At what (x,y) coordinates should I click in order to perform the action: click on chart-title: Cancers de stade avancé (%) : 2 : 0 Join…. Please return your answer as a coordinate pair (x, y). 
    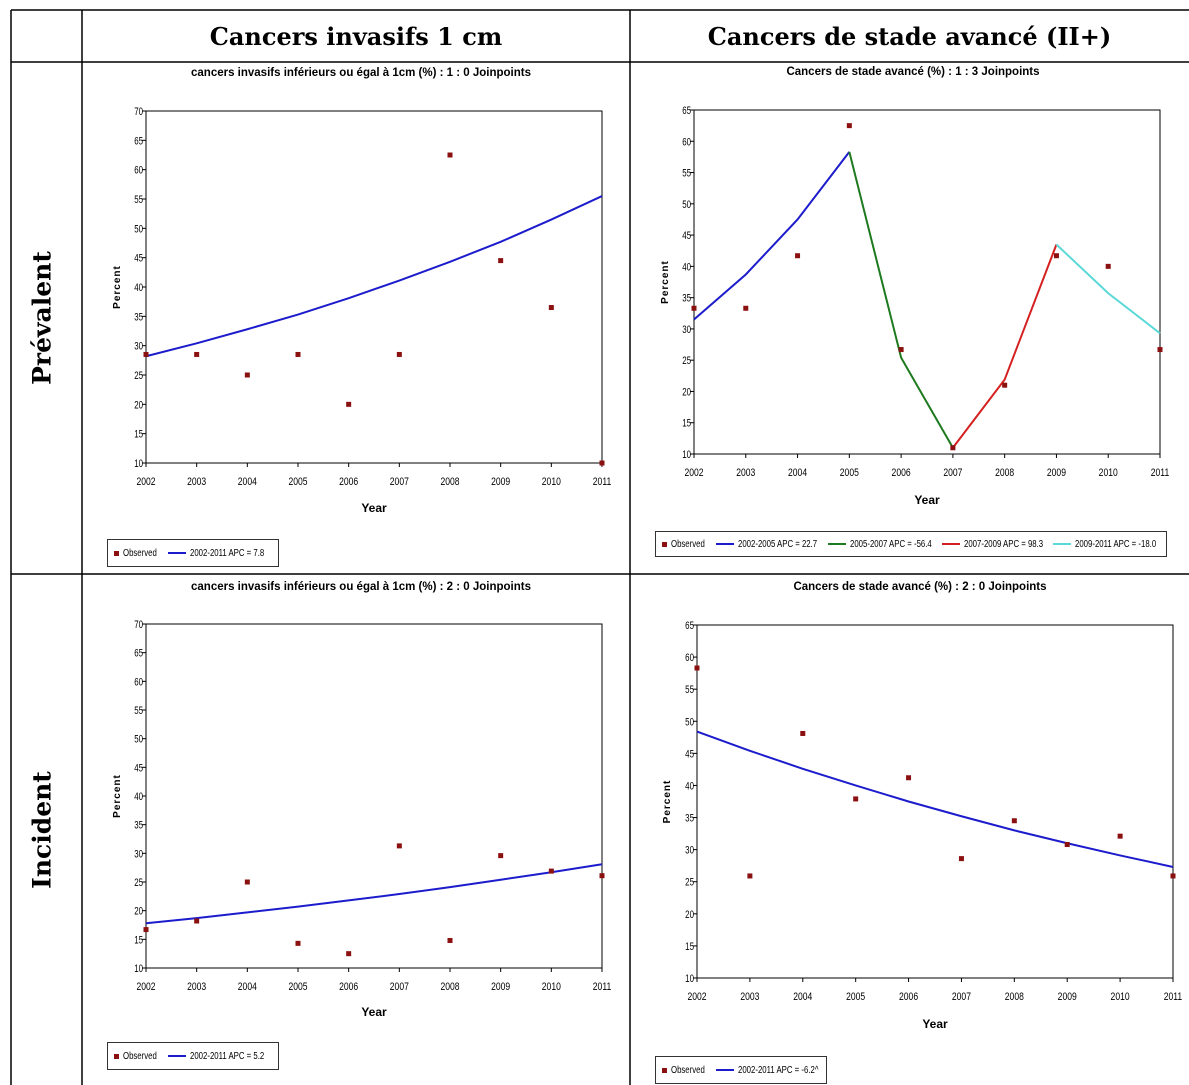
    Looking at the image, I should click on (920, 587).